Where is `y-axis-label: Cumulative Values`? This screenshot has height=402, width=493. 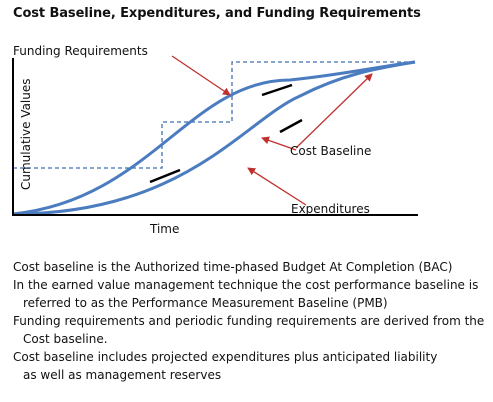 y-axis-label: Cumulative Values is located at coordinates (26, 134).